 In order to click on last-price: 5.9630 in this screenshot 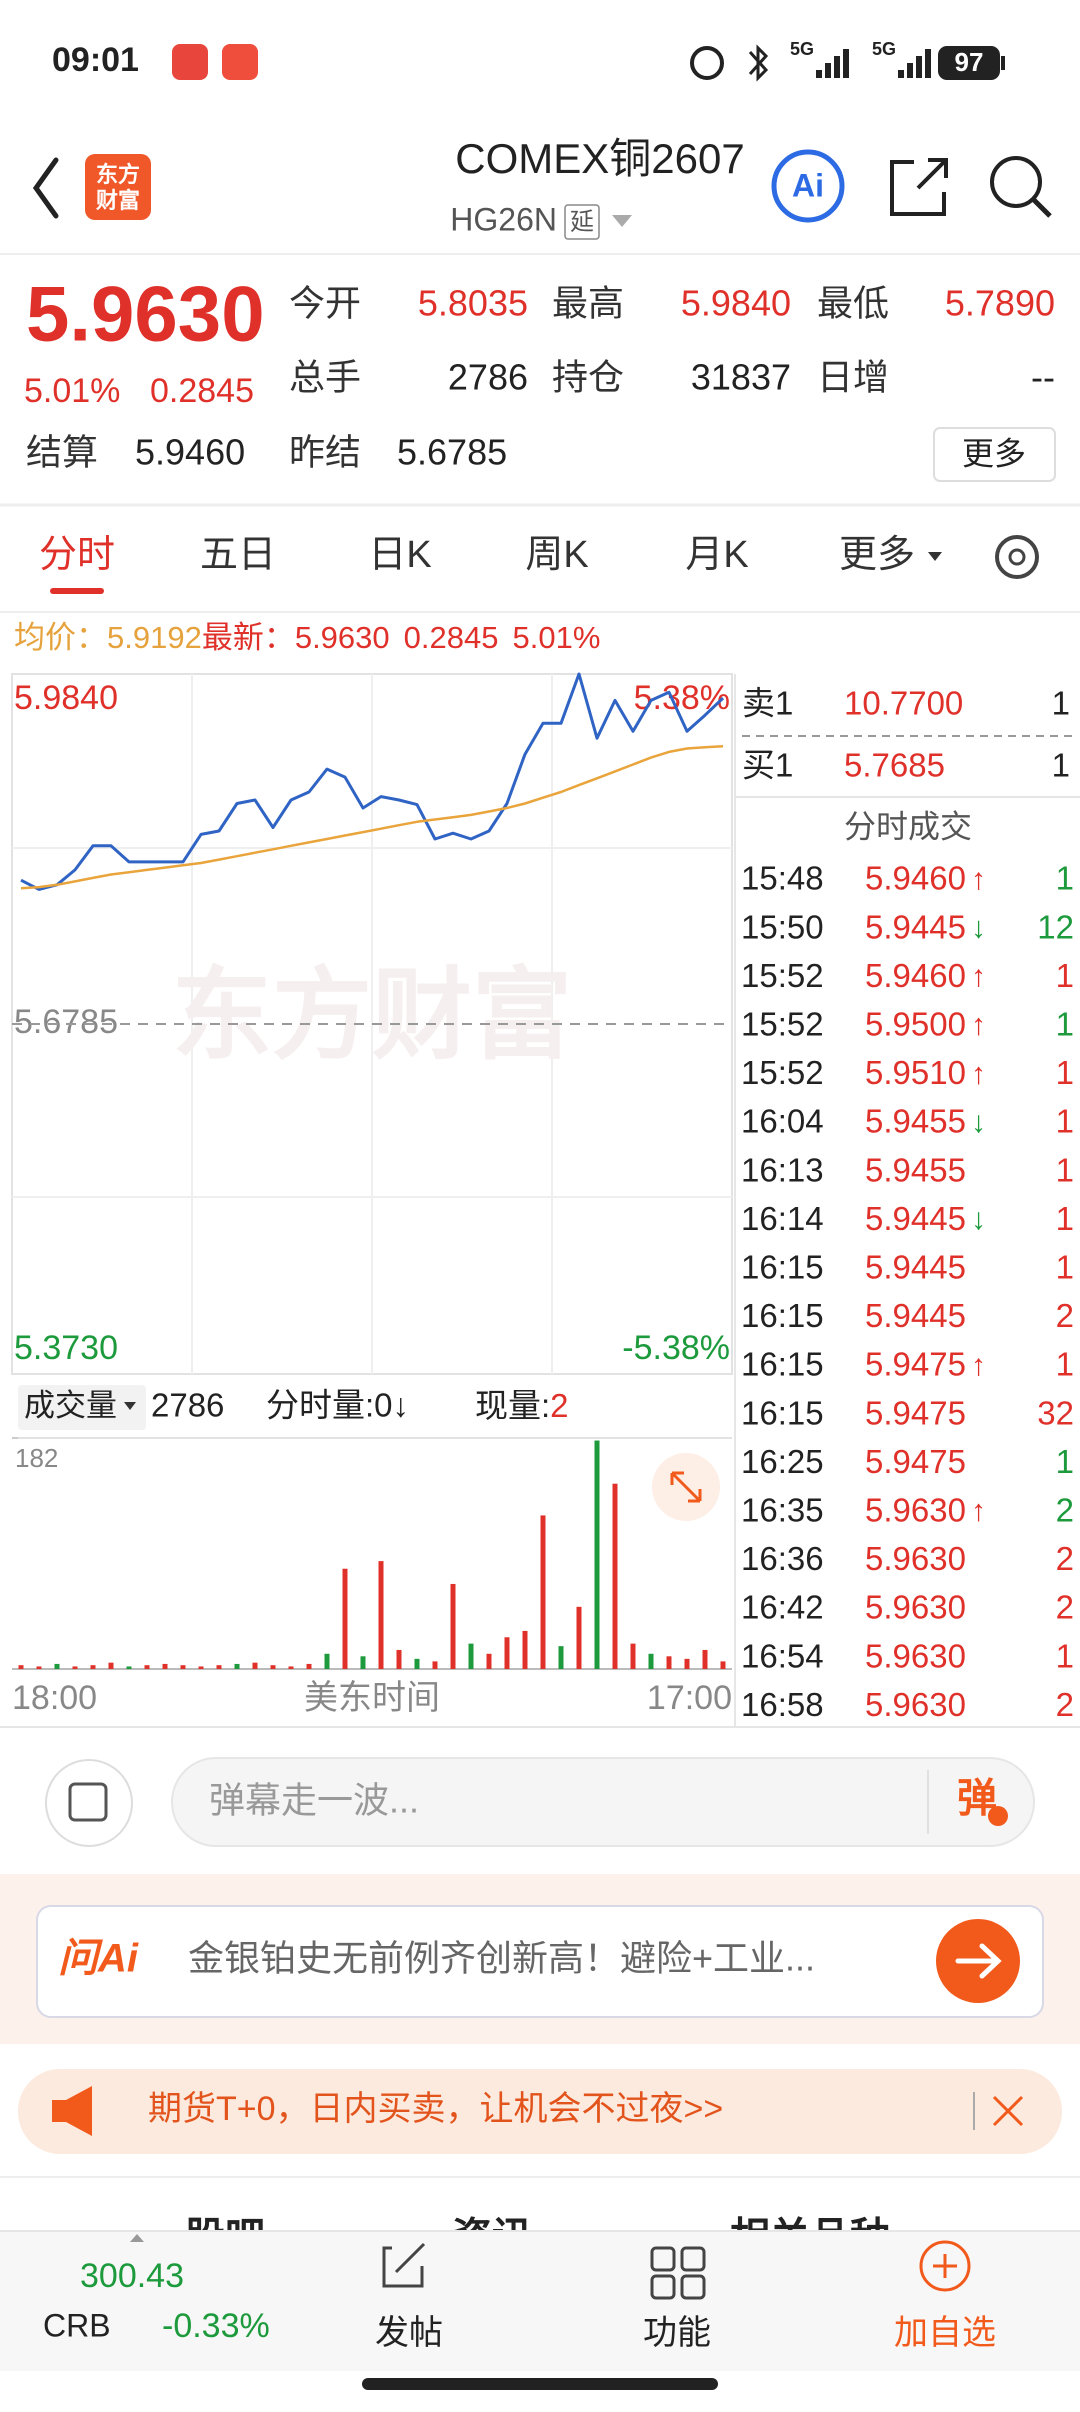, I will do `click(145, 314)`.